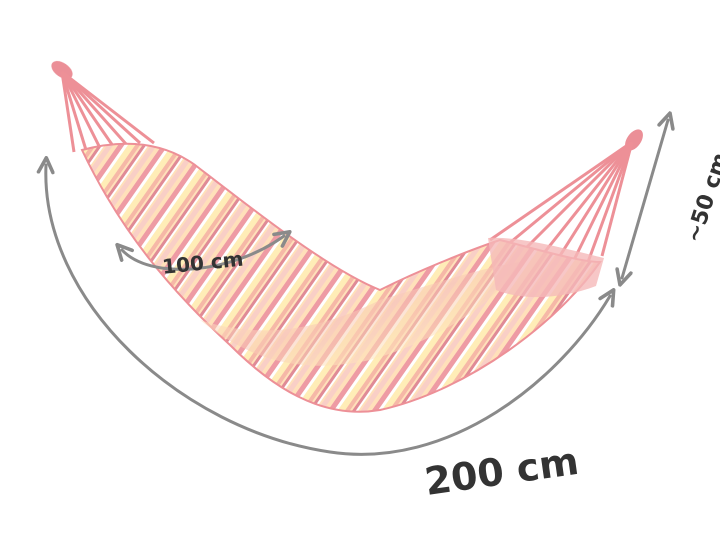  What do you see at coordinates (501, 471) in the screenshot?
I see `length-label: 200 cm` at bounding box center [501, 471].